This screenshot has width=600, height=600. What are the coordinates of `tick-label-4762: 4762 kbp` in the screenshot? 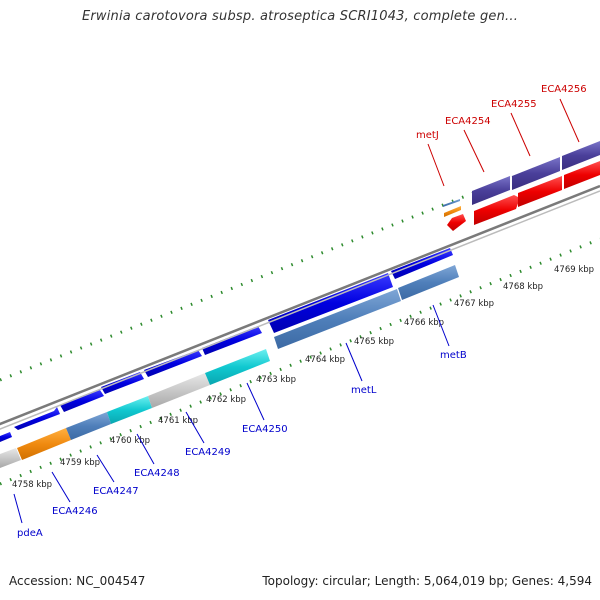 It's located at (226, 400).